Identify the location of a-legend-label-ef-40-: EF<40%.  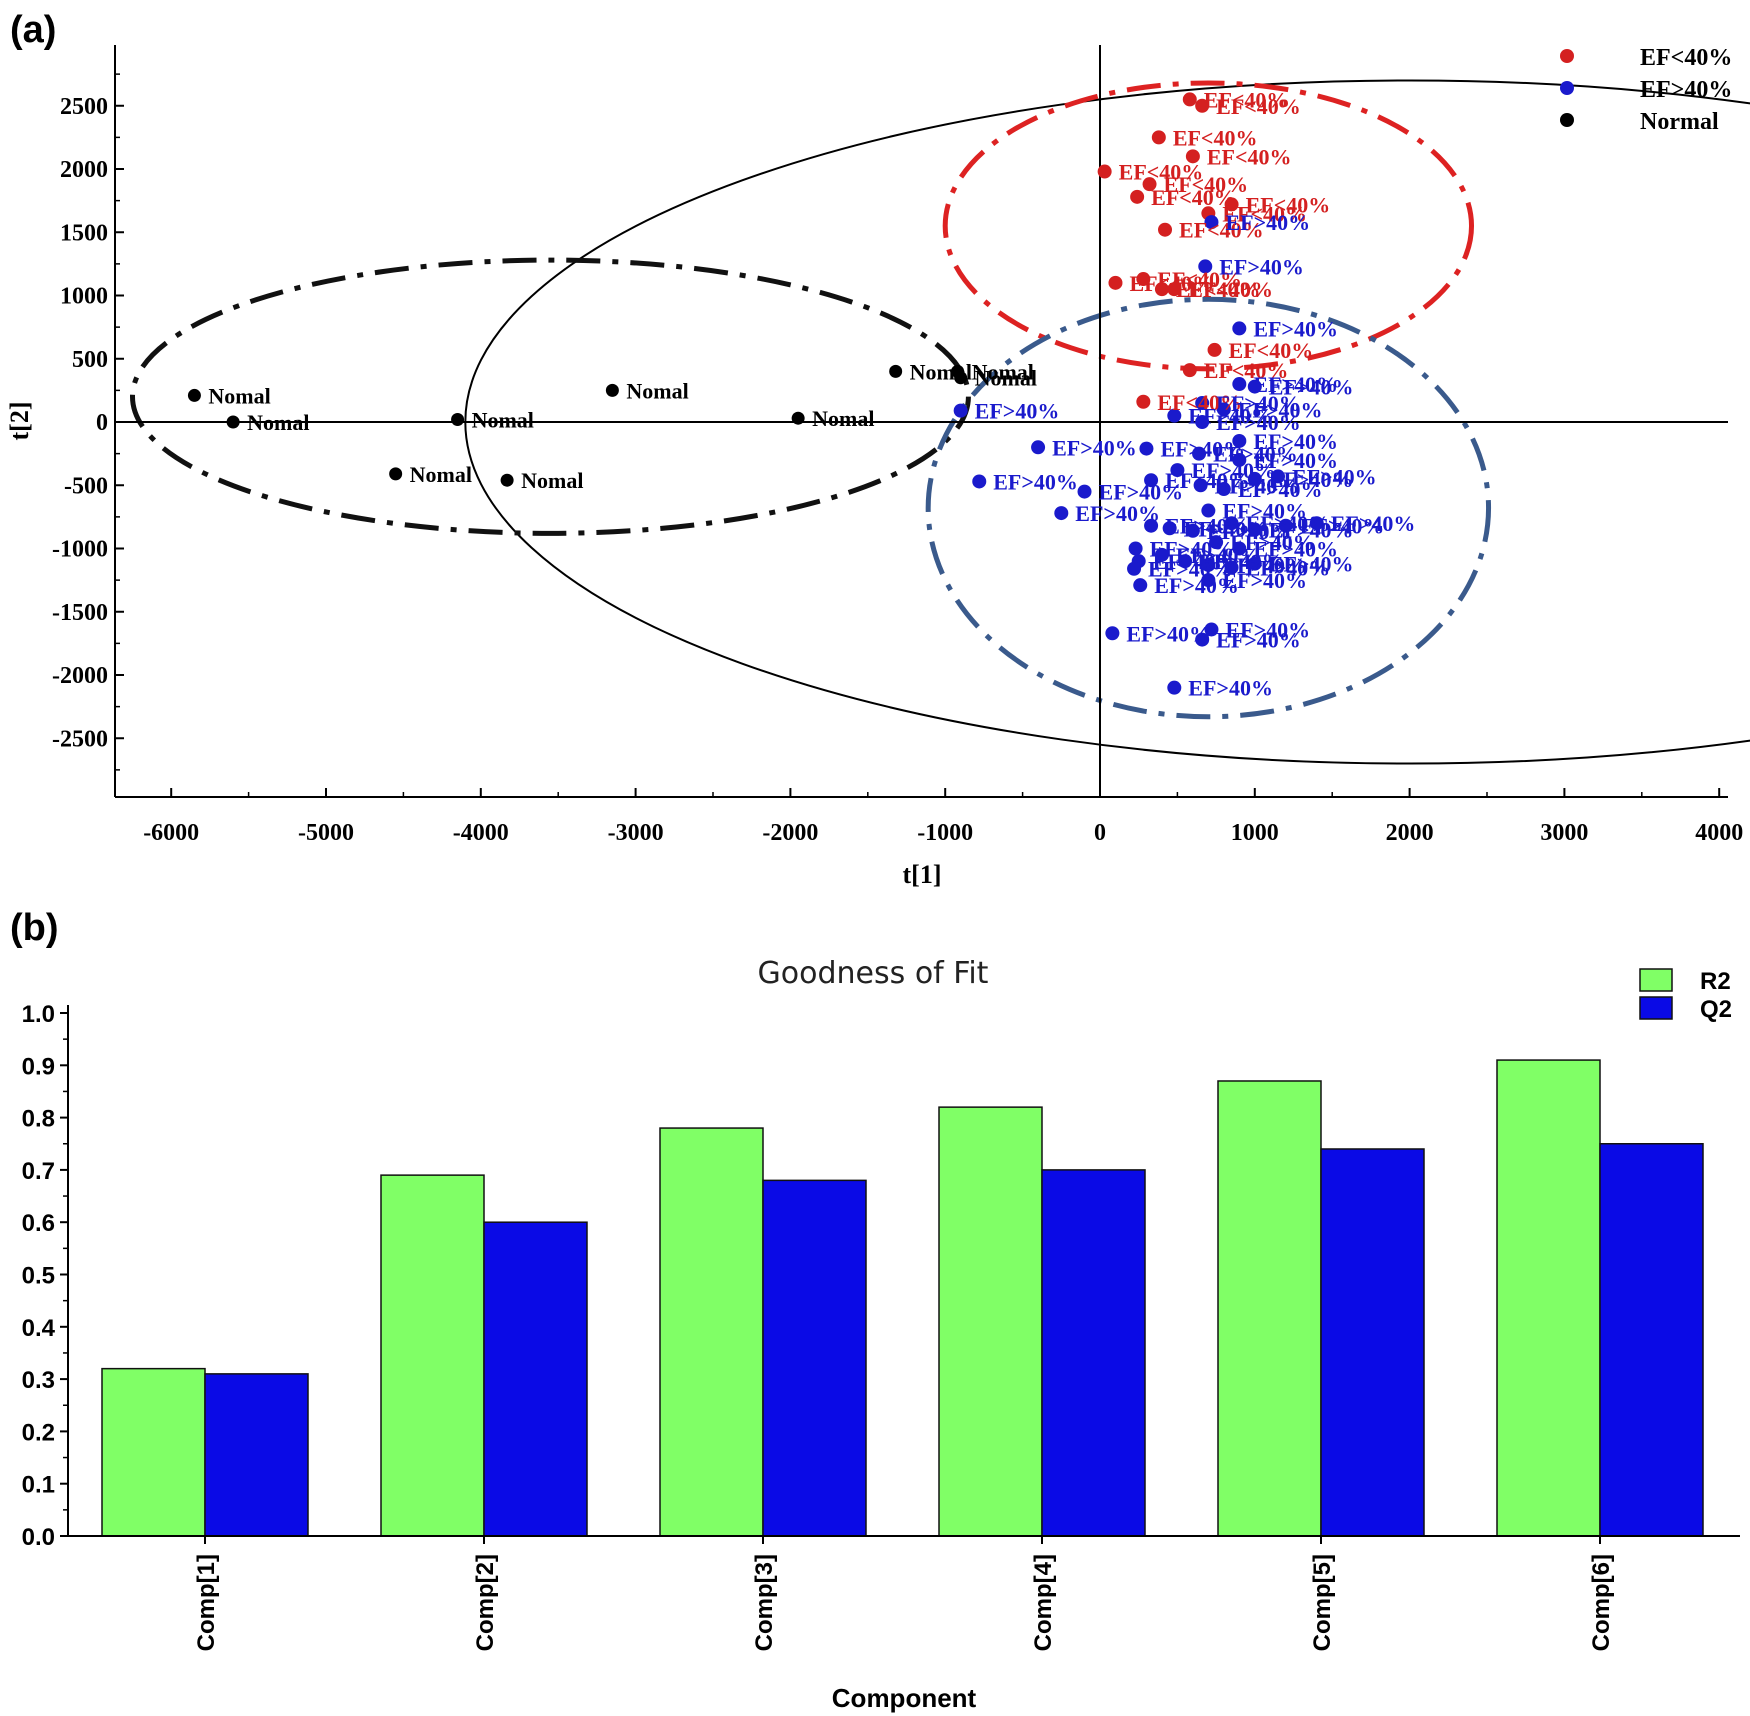
(1686, 58).